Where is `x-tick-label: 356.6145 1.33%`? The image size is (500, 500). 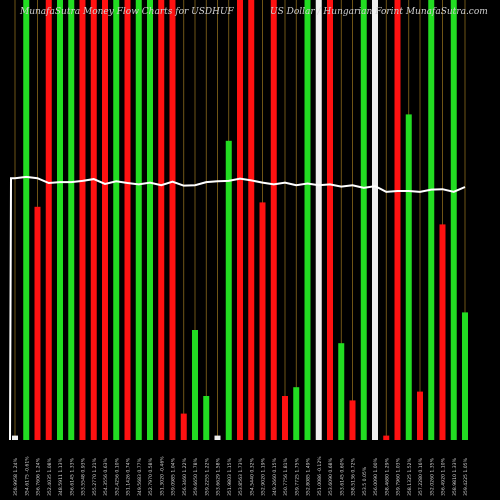 x-tick-label: 356.6145 1.33% is located at coordinates (72, 476).